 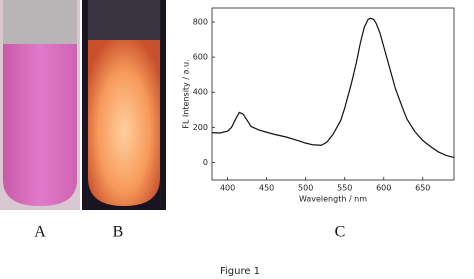 I want to click on y-tick-label: 400, so click(x=200, y=92).